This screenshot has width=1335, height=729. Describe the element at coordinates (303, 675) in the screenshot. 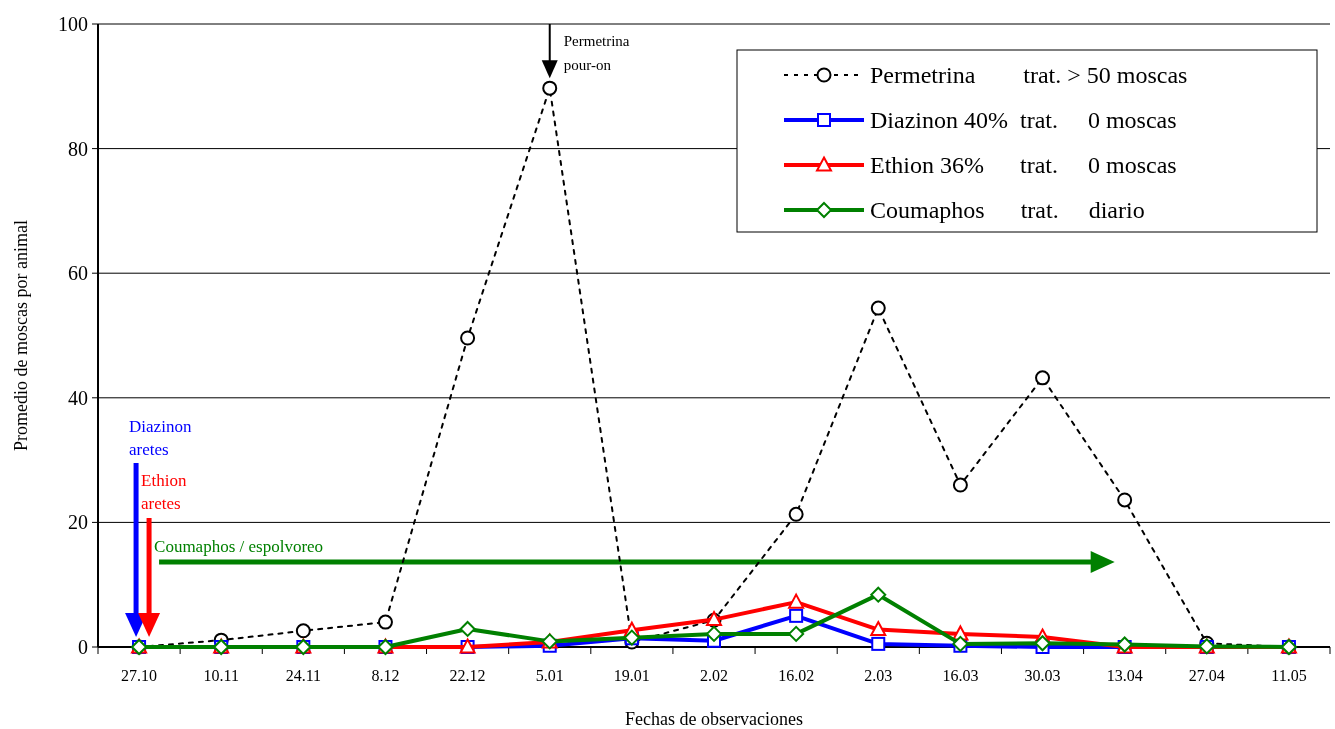

I see `x-tick-label: 24.11` at that location.